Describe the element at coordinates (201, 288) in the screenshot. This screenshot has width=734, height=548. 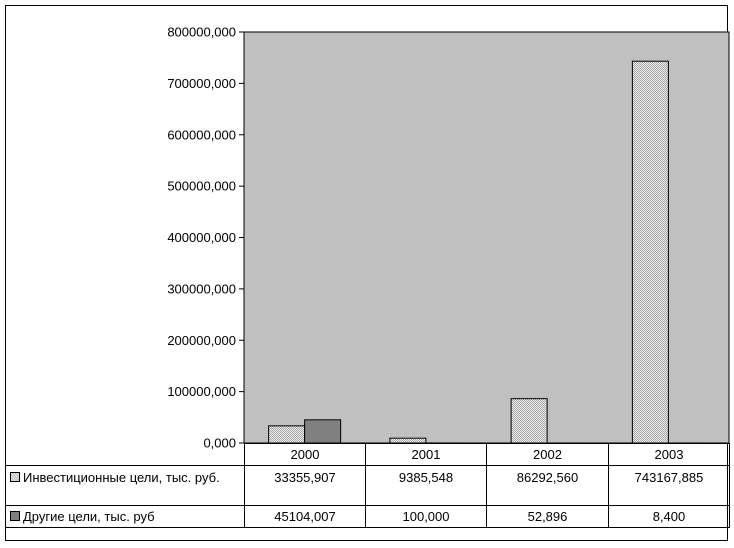
I see `y-tick-label: 300000,000` at that location.